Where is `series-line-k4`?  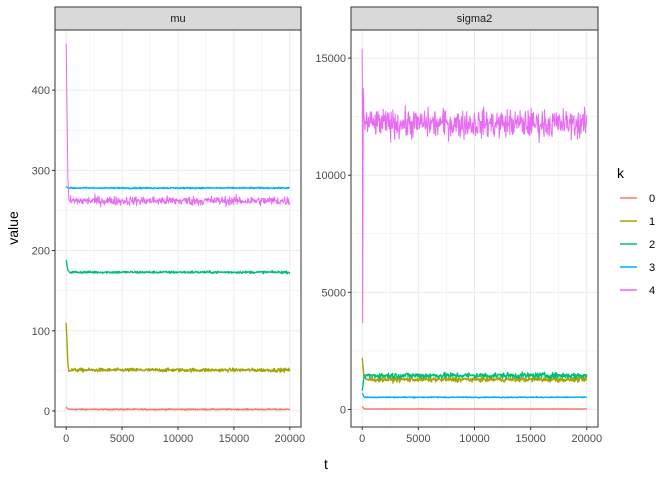 series-line-k4 is located at coordinates (178, 125).